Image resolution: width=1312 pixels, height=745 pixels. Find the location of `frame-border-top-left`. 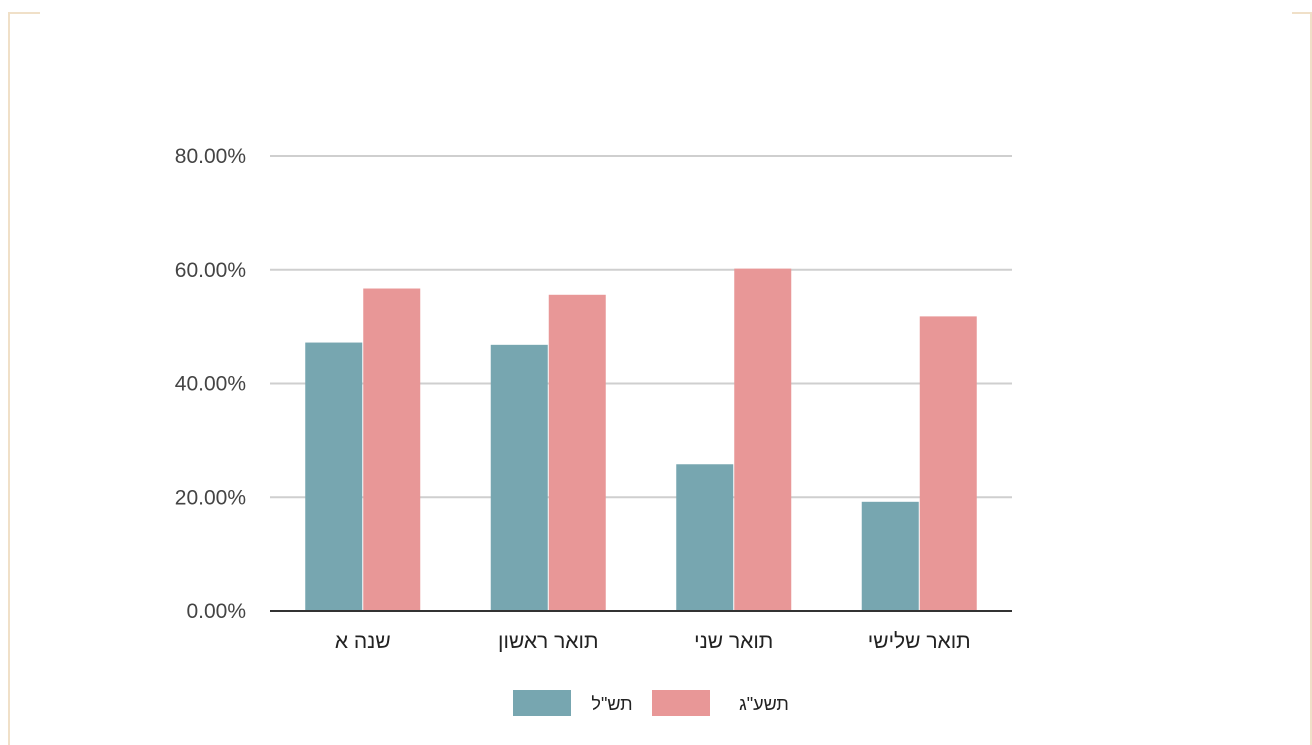

frame-border-top-left is located at coordinates (24, 13).